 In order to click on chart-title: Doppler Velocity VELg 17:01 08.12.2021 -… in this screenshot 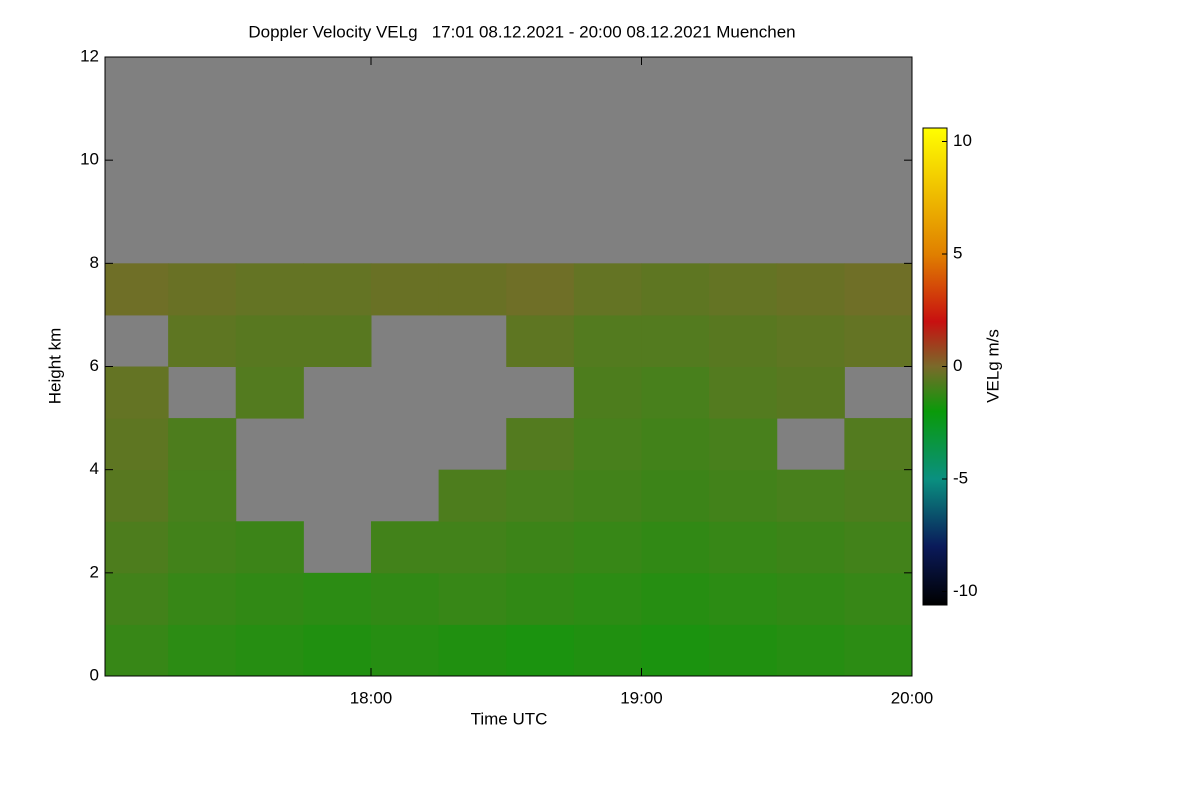, I will do `click(521, 31)`.